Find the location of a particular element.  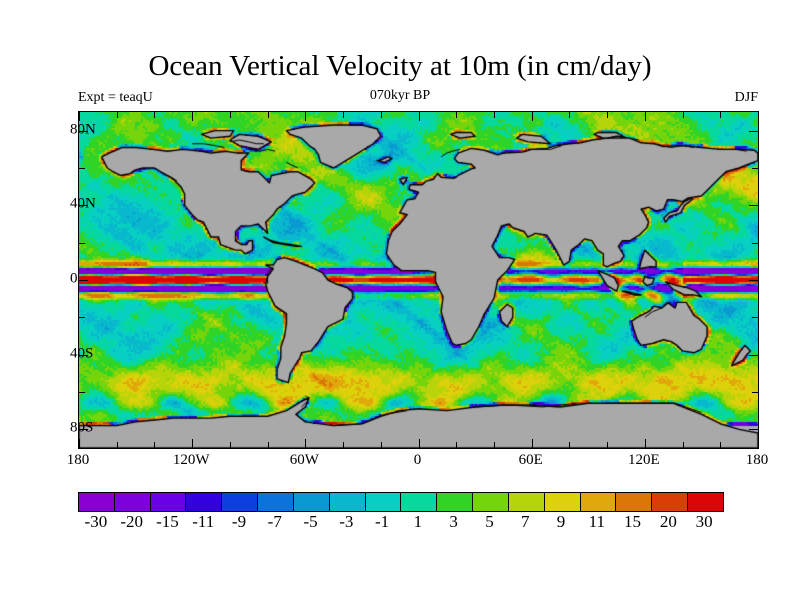

colorbar-tick-label: 5 is located at coordinates (489, 521).